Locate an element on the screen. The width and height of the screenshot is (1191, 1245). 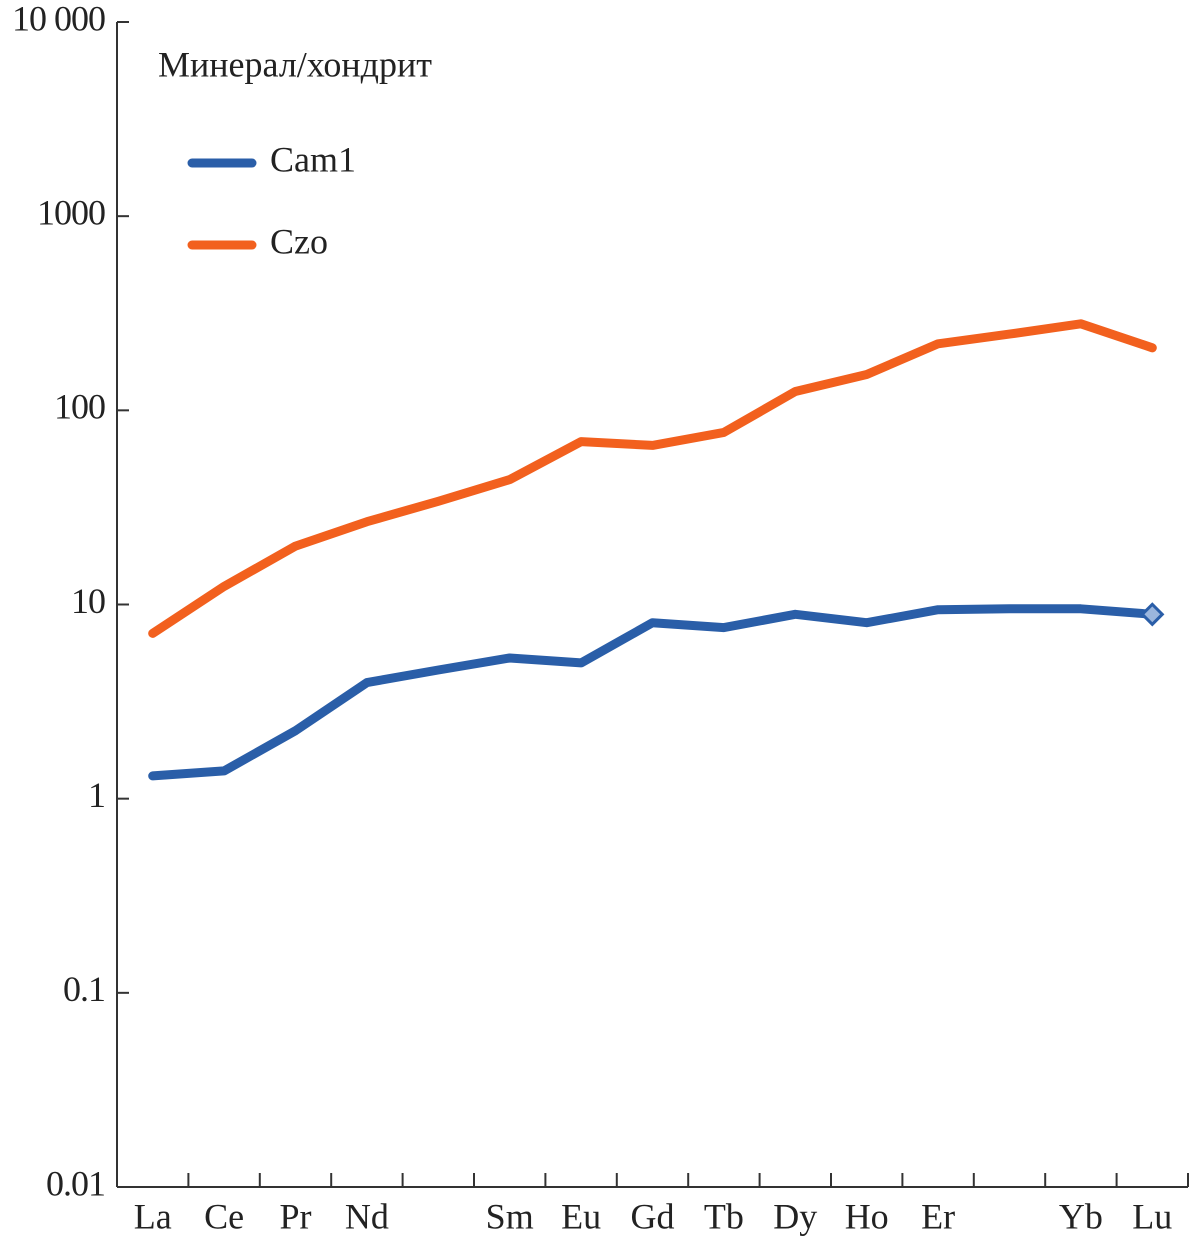
x-tick-label: Ce is located at coordinates (224, 1216).